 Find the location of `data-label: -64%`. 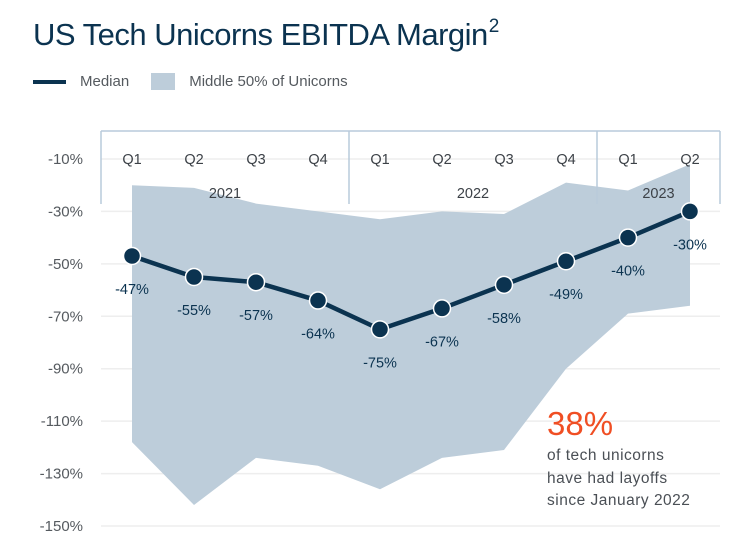

data-label: -64% is located at coordinates (318, 335).